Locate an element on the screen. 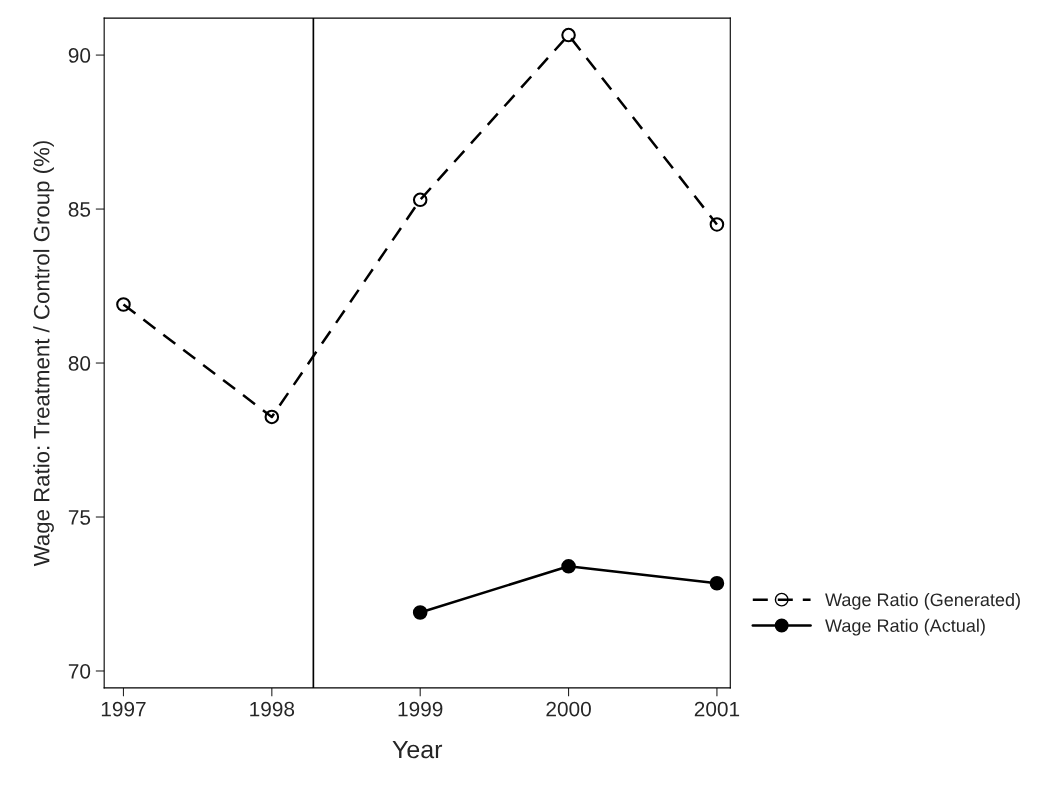  y-tick-label: 70 is located at coordinates (79, 671).